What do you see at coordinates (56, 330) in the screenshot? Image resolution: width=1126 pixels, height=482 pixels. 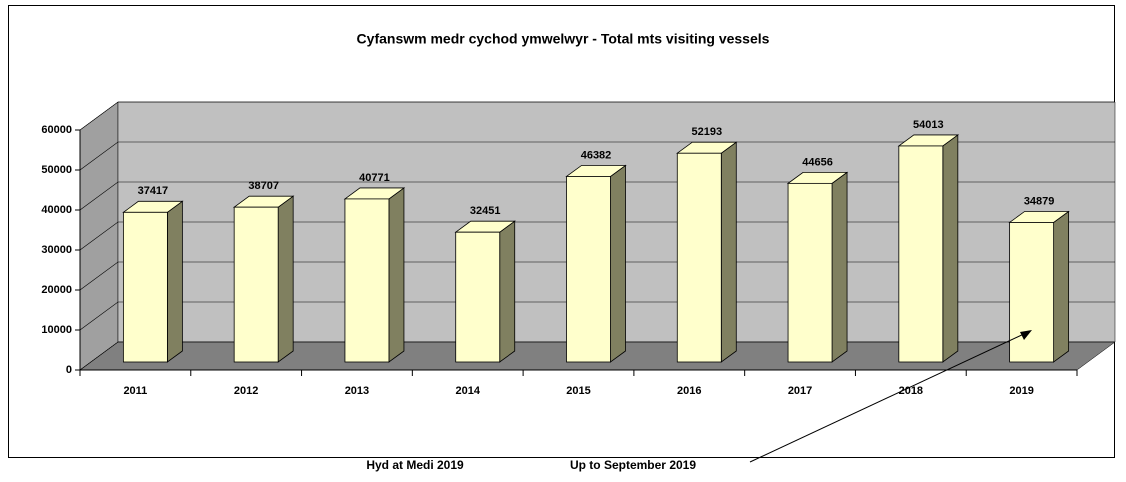 I see `y-tick-label: 10000` at bounding box center [56, 330].